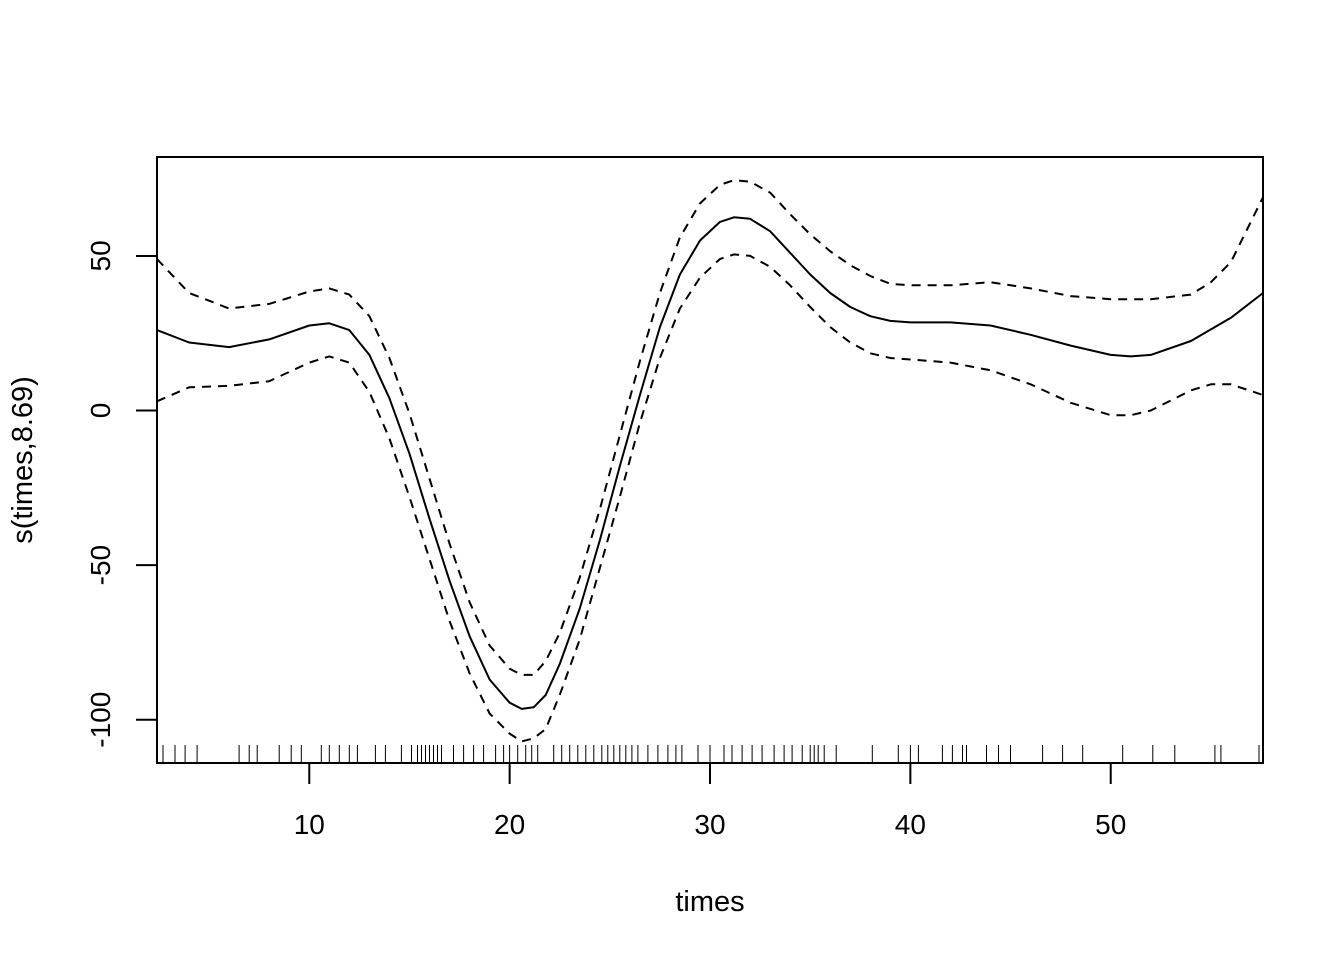 The image size is (1344, 960). Describe the element at coordinates (910, 824) in the screenshot. I see `x-tick-label: 40` at that location.